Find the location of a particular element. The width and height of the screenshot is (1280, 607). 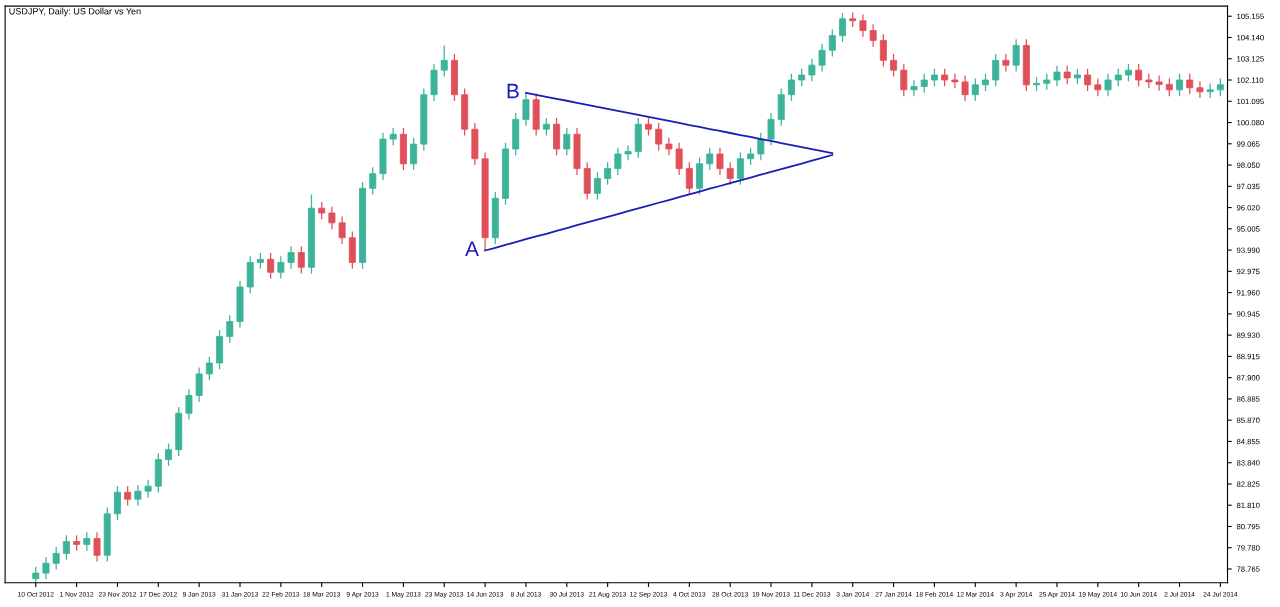

series-label: A is located at coordinates (472, 248).